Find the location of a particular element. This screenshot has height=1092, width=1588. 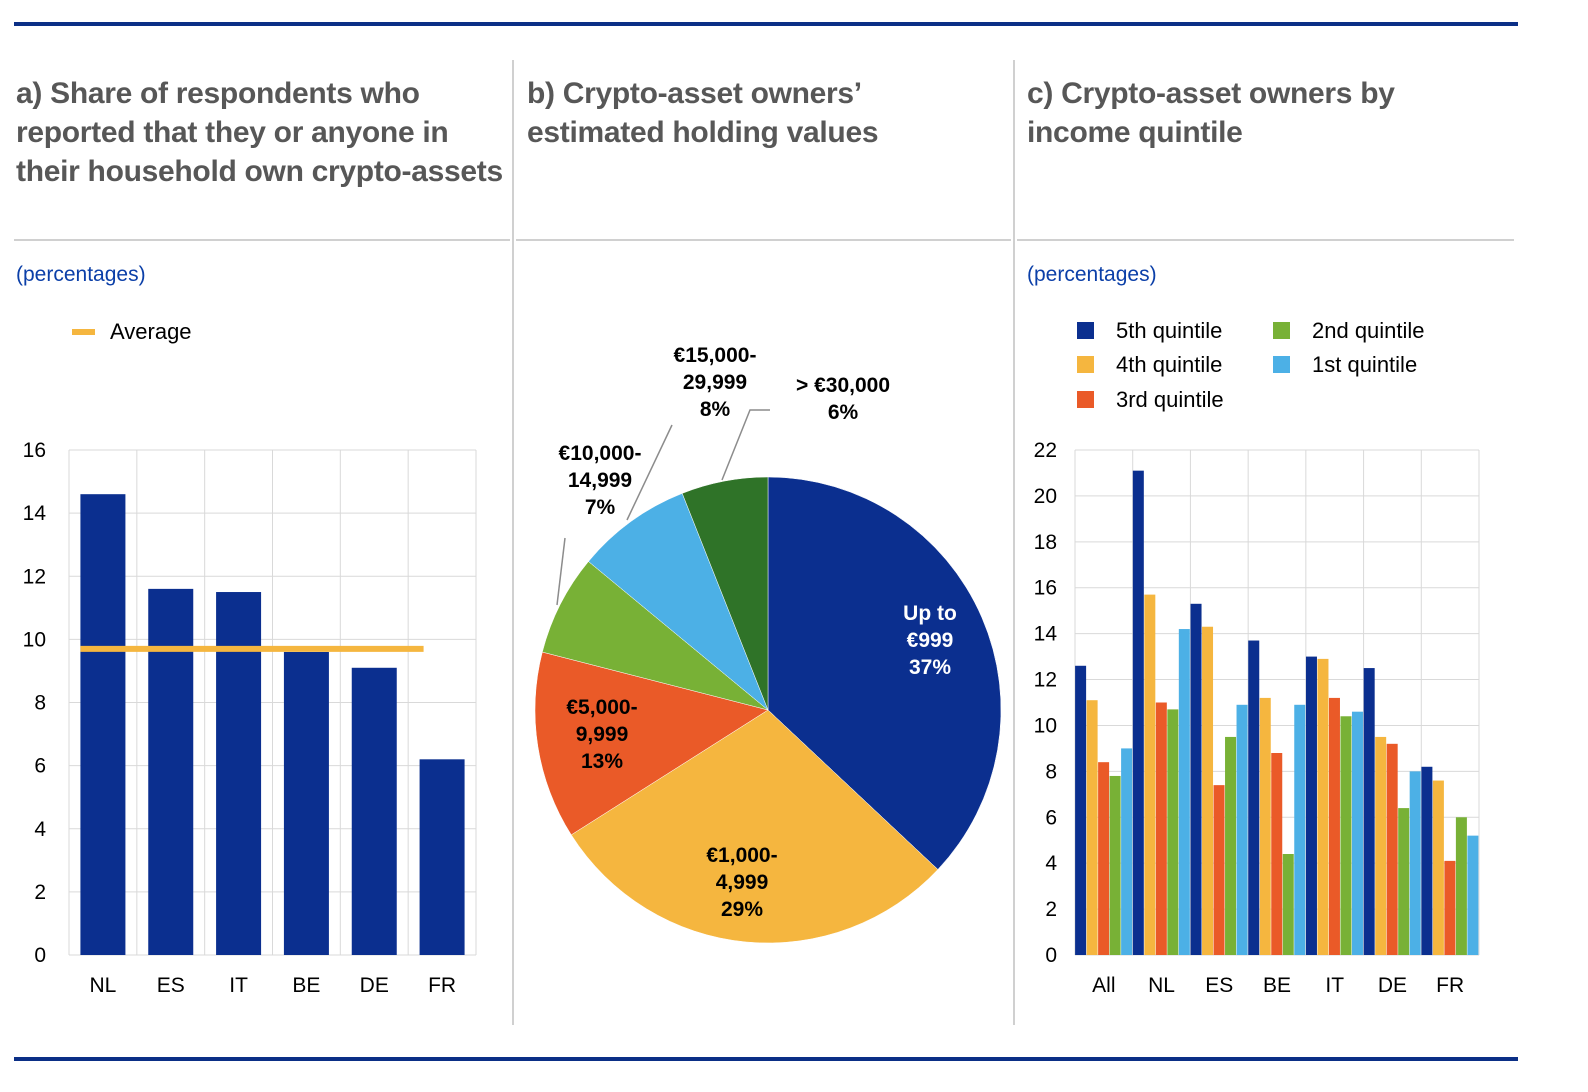

y-tick-label: 22 is located at coordinates (1045, 450).